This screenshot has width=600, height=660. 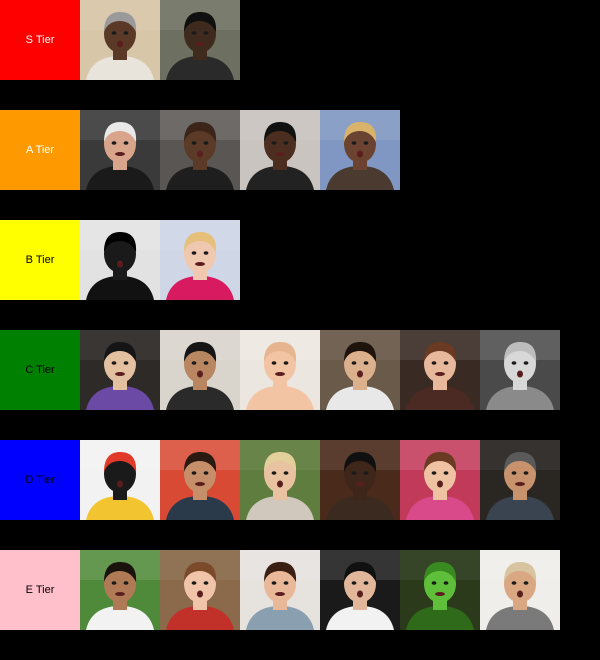 I want to click on boy-gasping-image, so click(x=360, y=590).